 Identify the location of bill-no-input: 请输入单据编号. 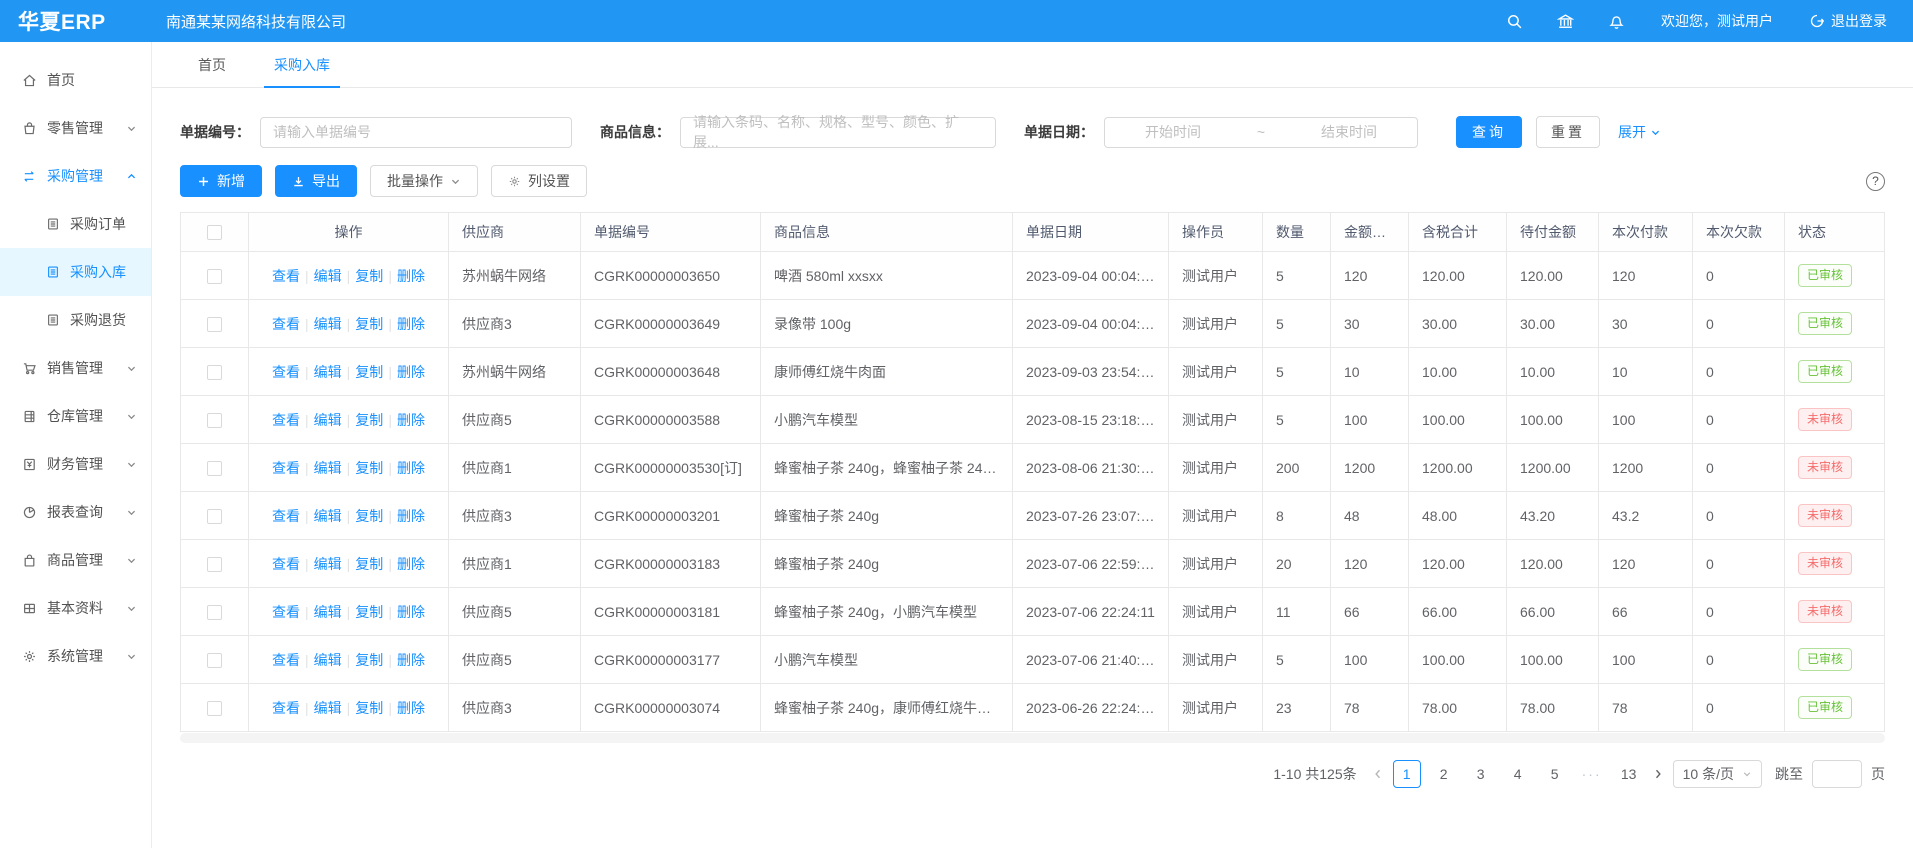
(416, 132).